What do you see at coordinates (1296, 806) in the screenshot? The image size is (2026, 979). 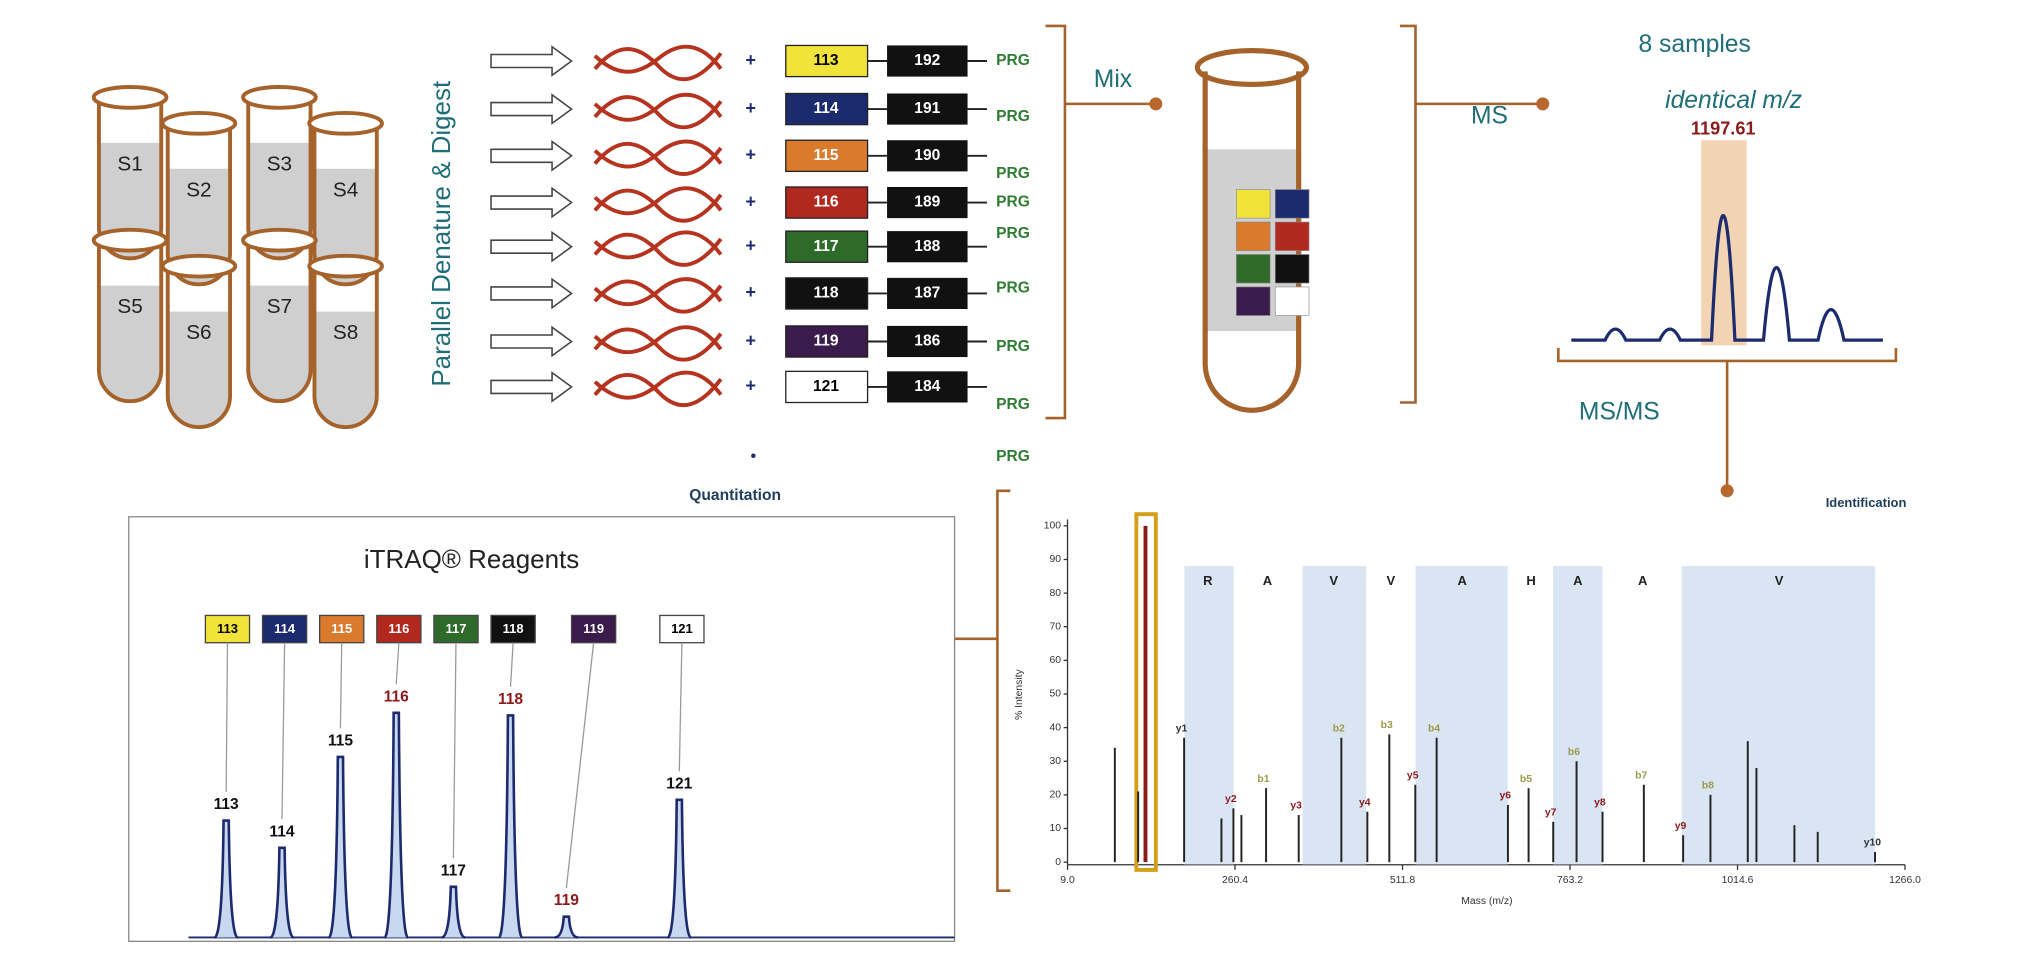 I see `ion-label: y3` at bounding box center [1296, 806].